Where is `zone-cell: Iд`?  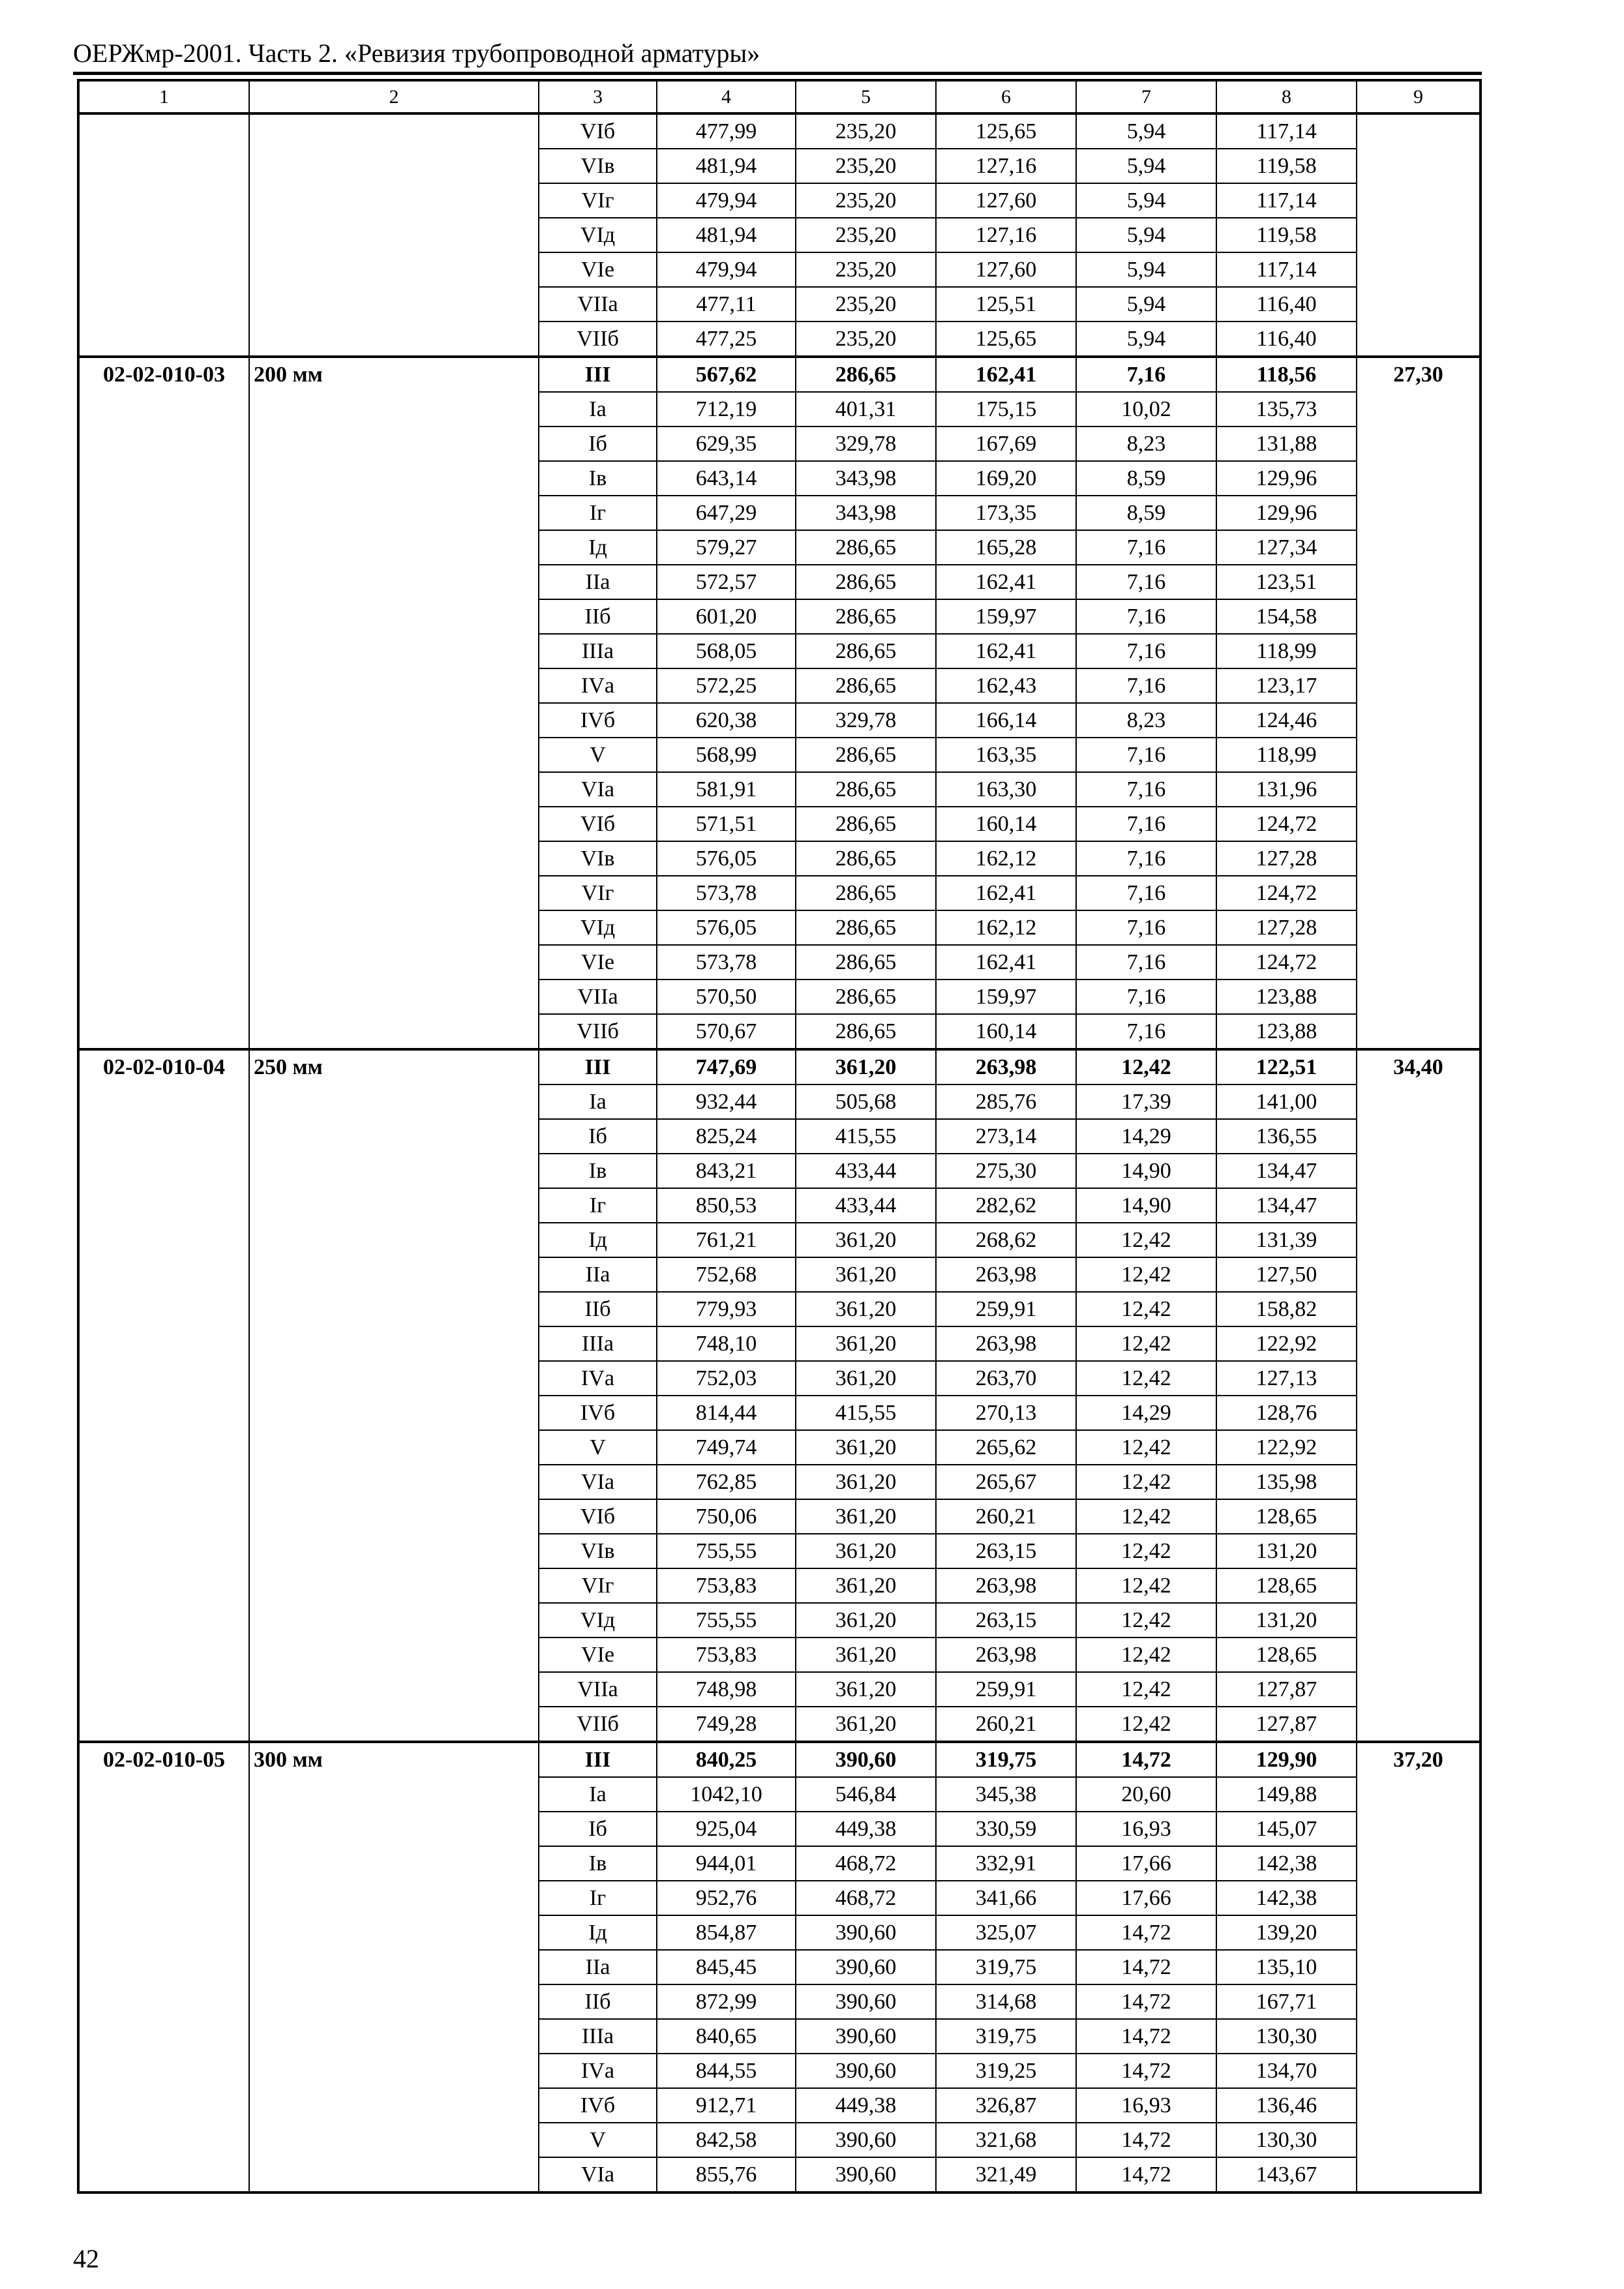 zone-cell: Iд is located at coordinates (597, 1240).